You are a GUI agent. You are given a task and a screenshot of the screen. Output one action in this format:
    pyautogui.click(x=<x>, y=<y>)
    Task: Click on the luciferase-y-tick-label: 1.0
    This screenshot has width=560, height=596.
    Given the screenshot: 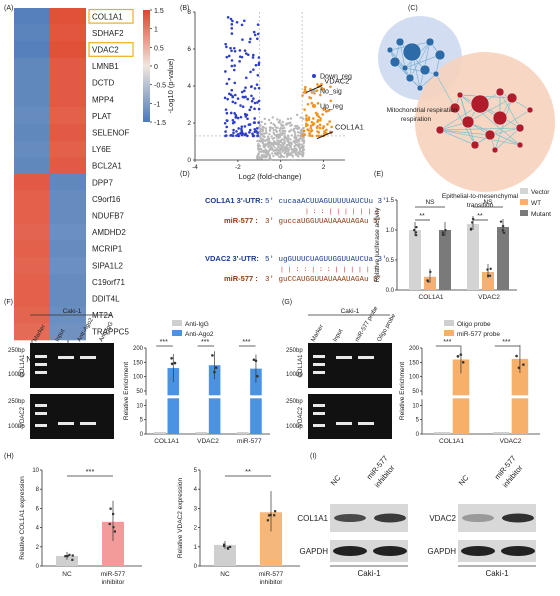 What is the action you would take?
    pyautogui.click(x=390, y=231)
    